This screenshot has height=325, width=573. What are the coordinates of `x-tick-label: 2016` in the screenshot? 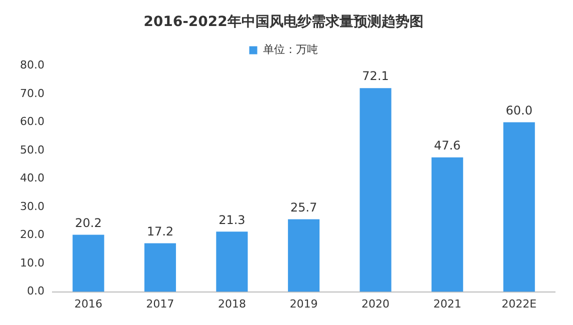 It's located at (88, 303).